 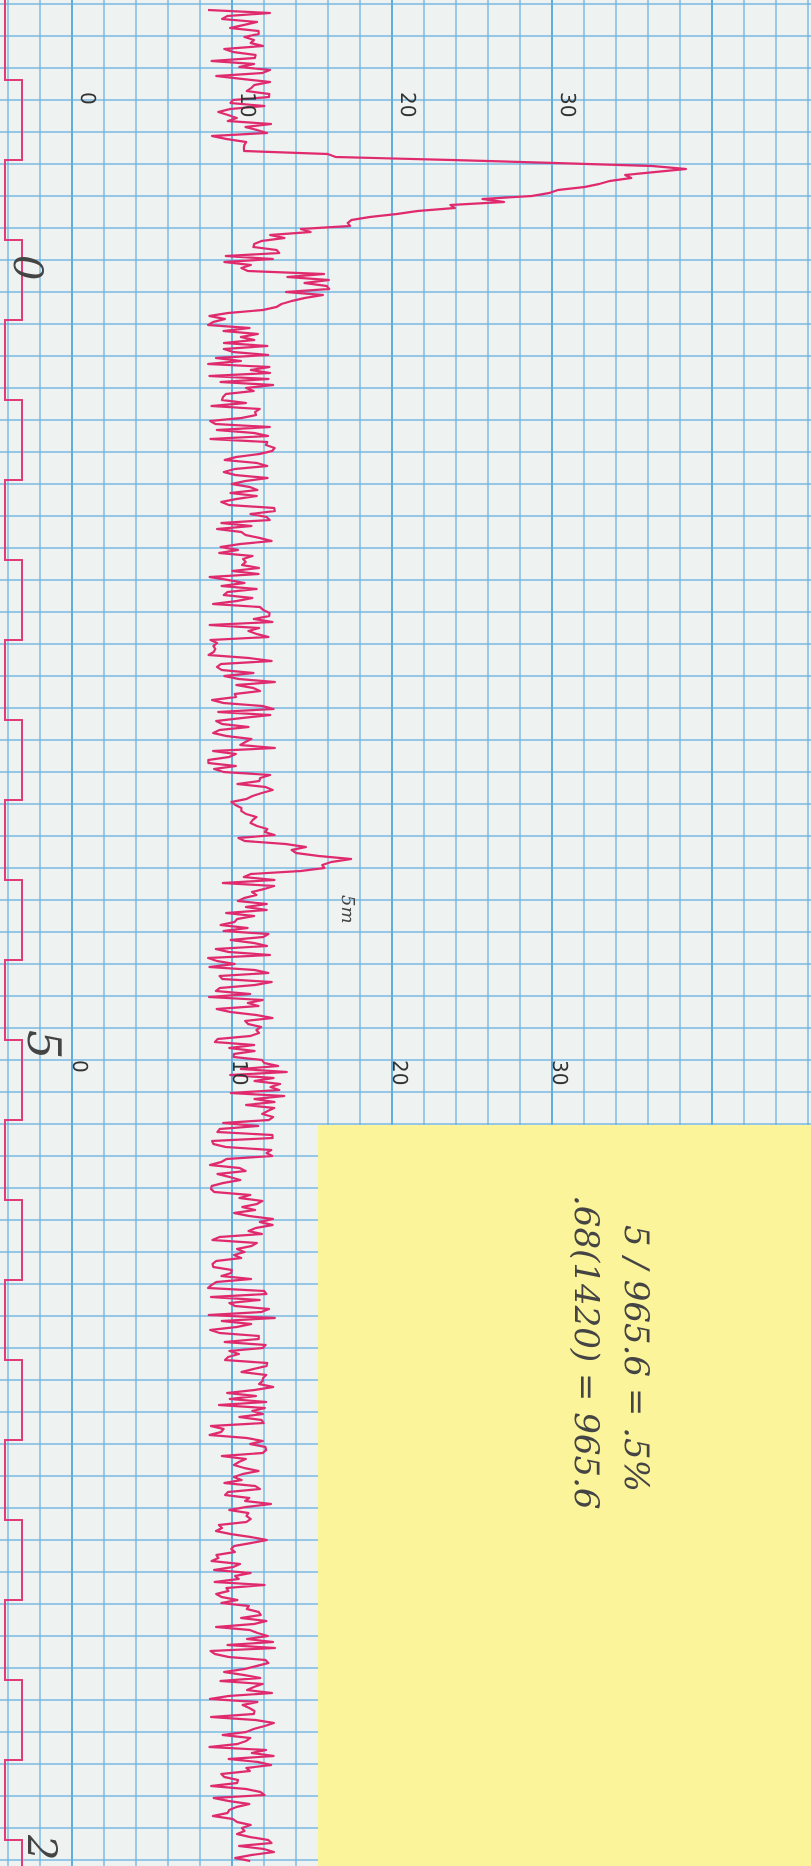 What do you see at coordinates (347, 909) in the screenshot?
I see `hand-note: 5m` at bounding box center [347, 909].